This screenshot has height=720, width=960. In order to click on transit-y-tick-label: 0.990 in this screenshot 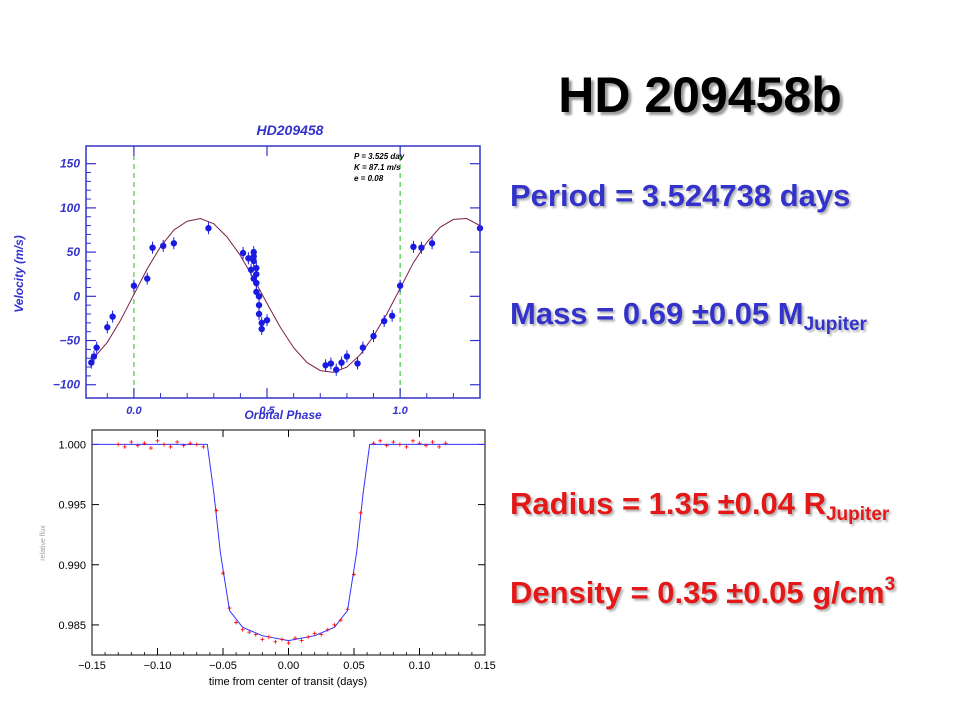, I will do `click(72, 566)`.